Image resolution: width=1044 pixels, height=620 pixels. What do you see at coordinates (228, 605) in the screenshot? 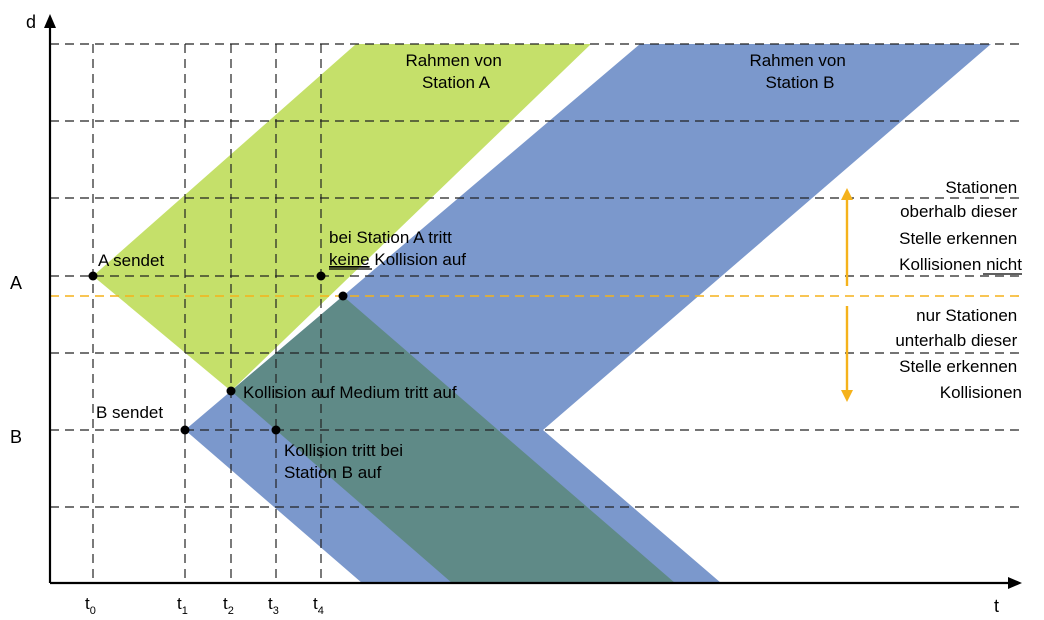
I see `tick-t2: t2` at bounding box center [228, 605].